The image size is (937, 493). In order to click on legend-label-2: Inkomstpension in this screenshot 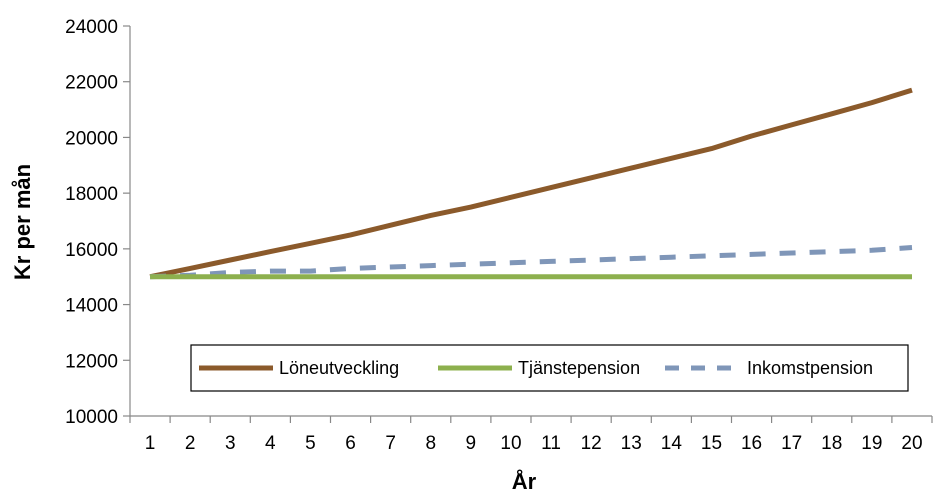, I will do `click(810, 368)`.